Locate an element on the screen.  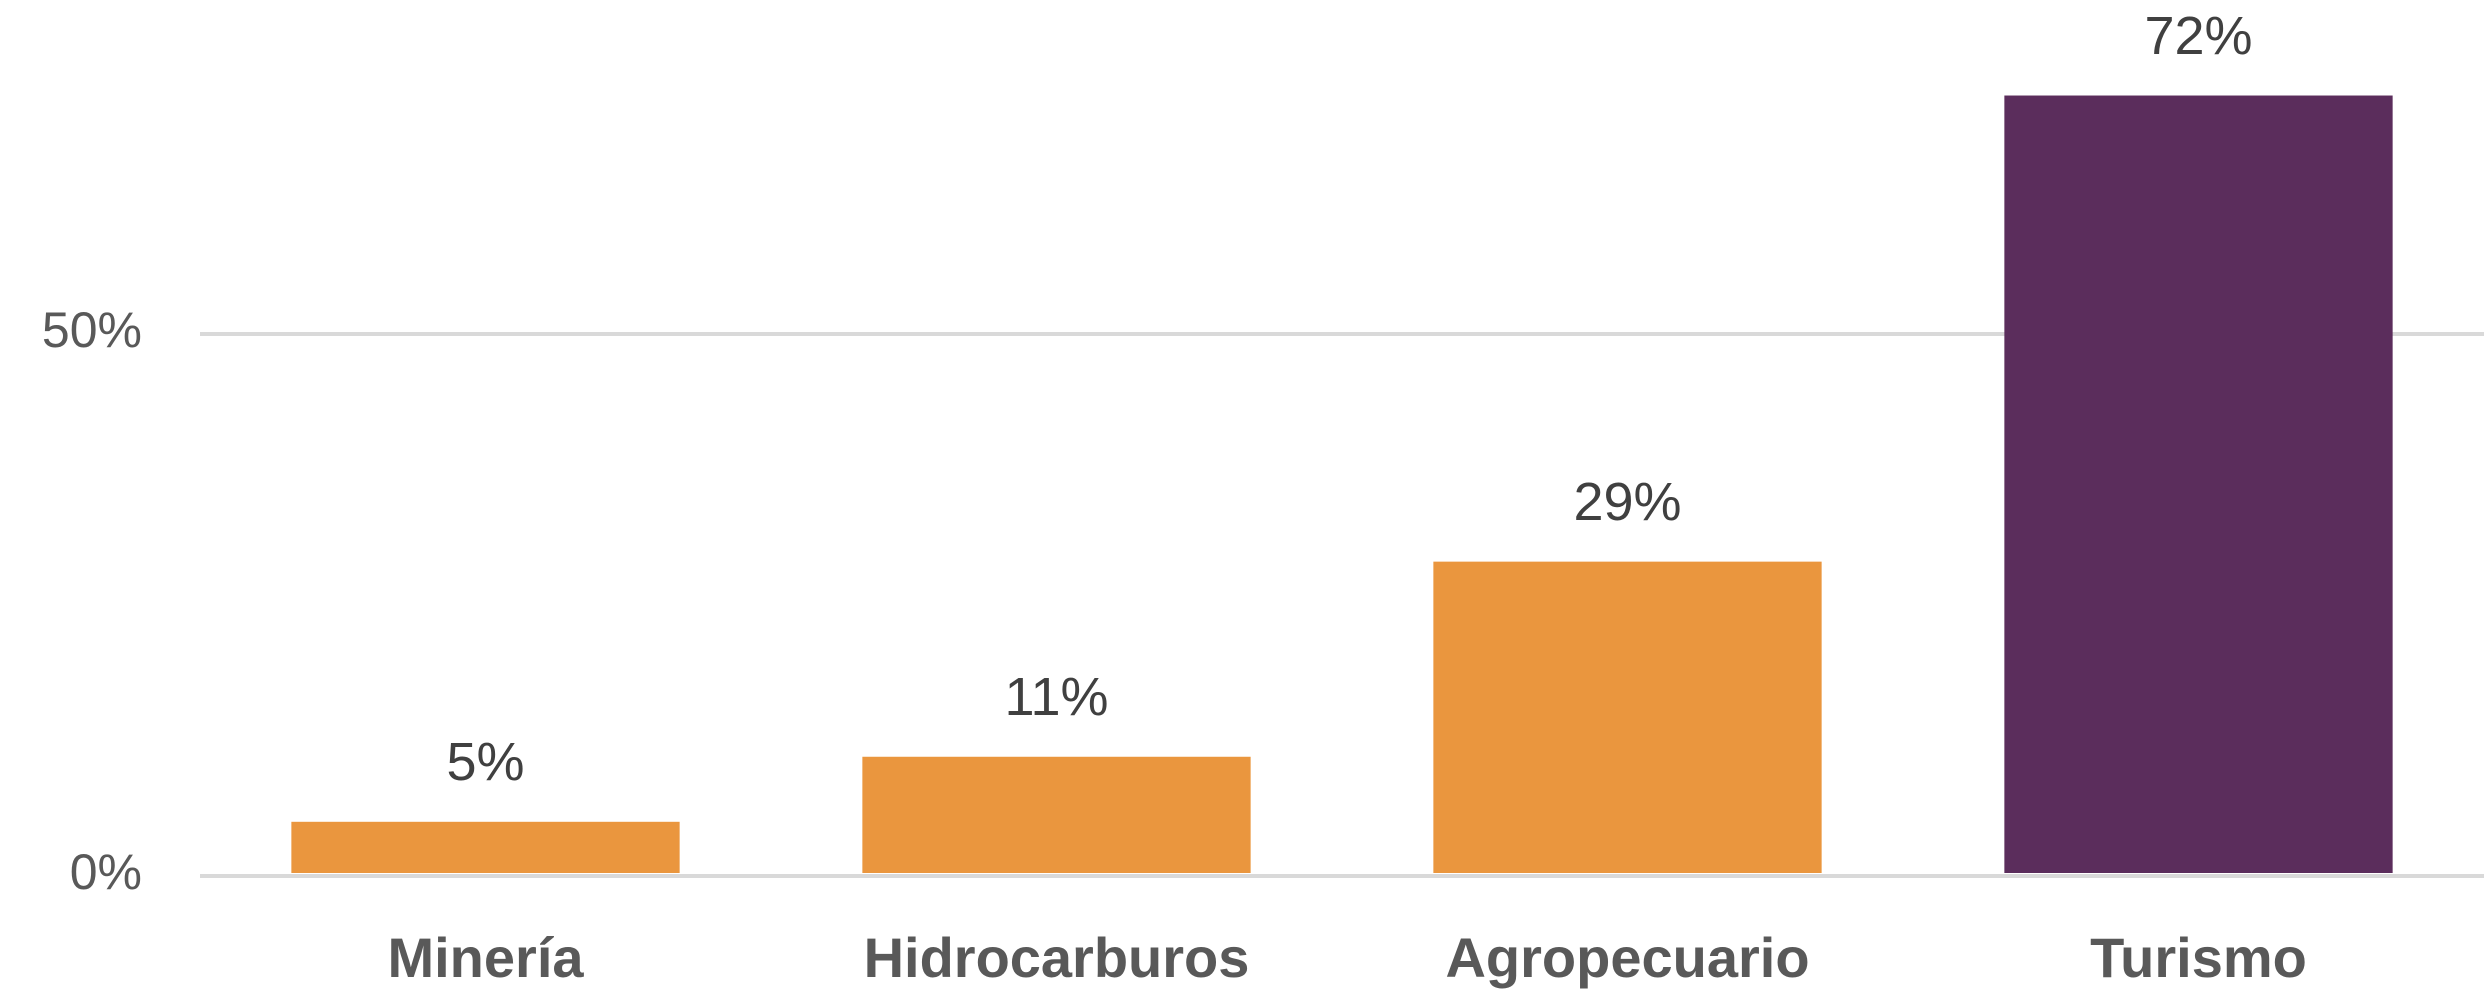
data-label: 11% is located at coordinates (1056, 697).